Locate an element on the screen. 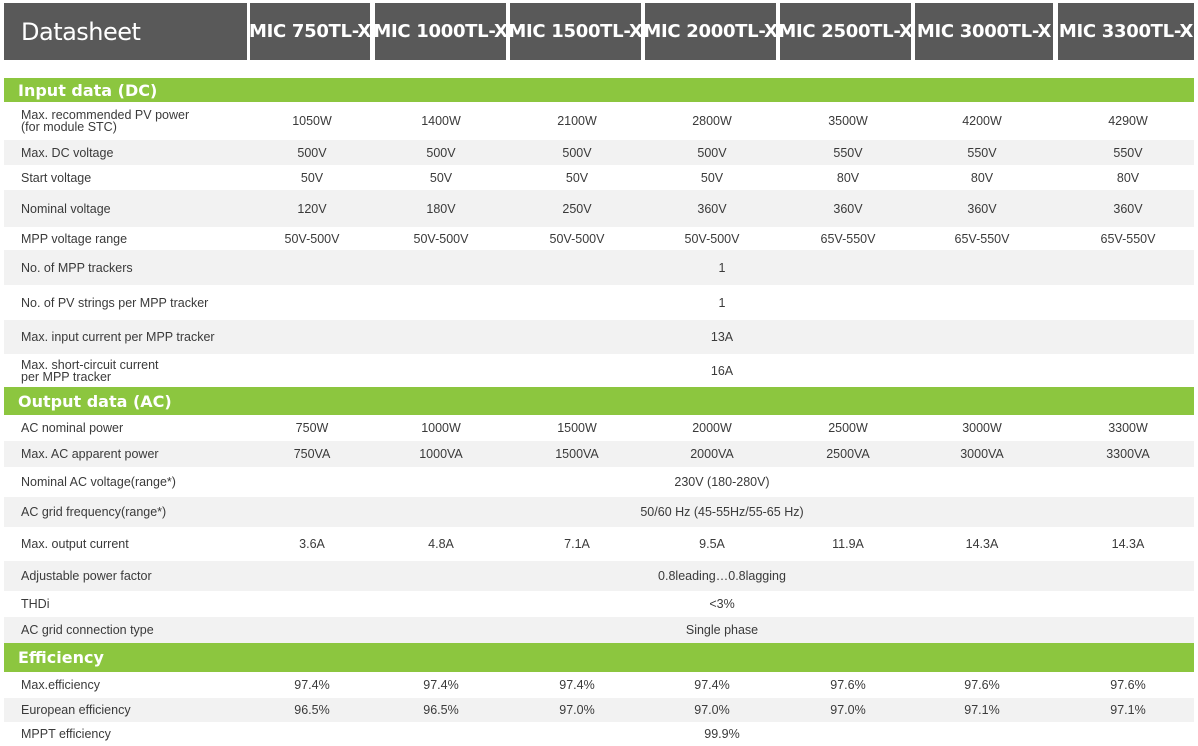  value-cell: 4290W is located at coordinates (1128, 121).